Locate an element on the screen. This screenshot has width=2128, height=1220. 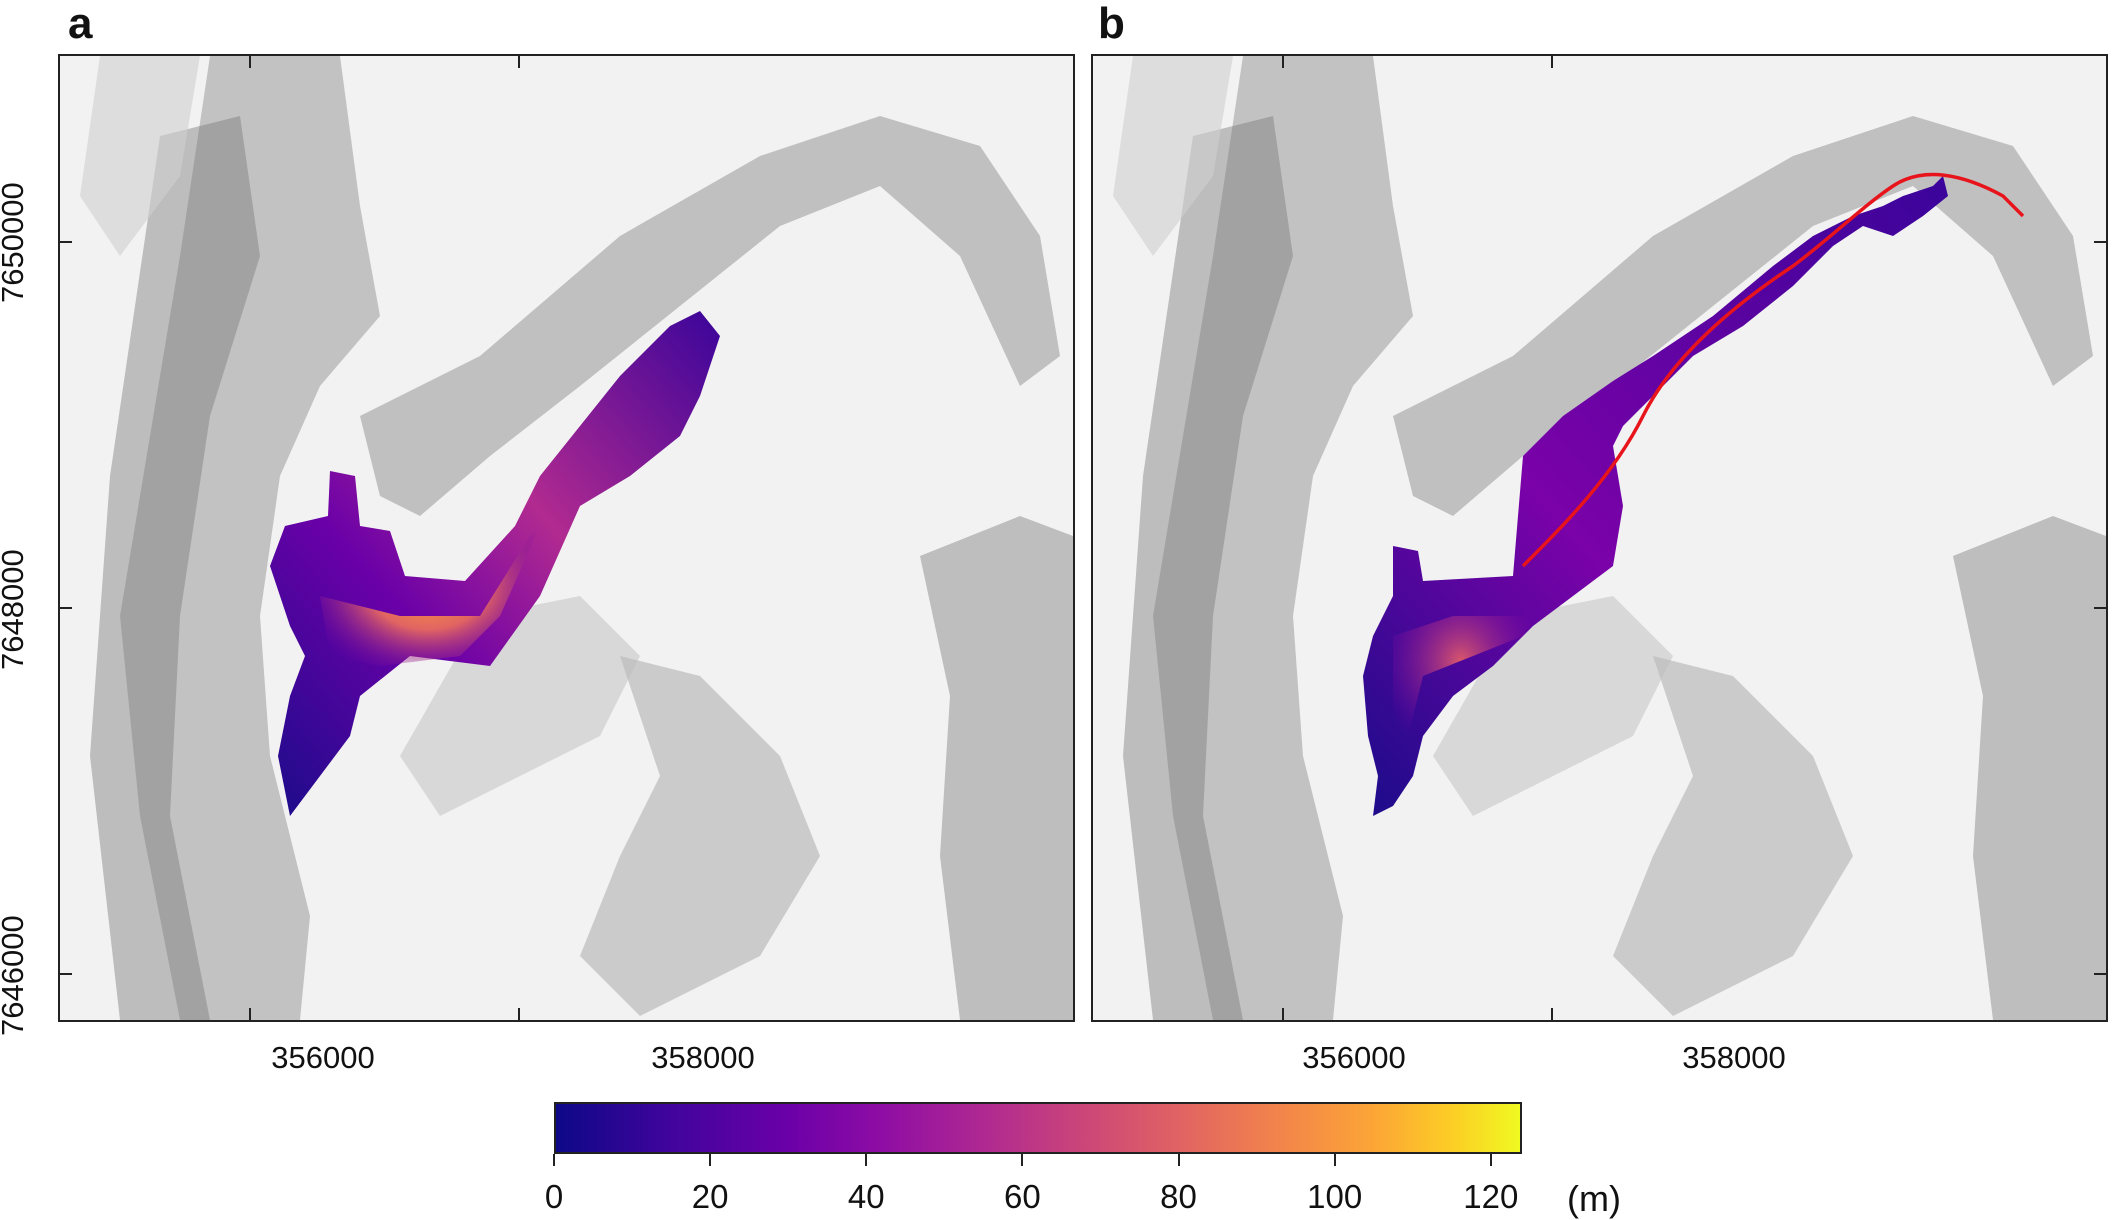
colorbar-tick-label: 120 is located at coordinates (1491, 1196).